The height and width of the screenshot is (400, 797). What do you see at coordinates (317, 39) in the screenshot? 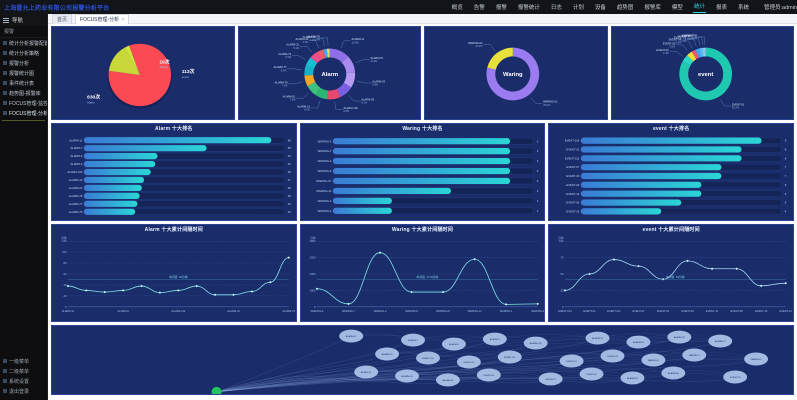
I see `svg-text: 1.9%` at bounding box center [317, 39].